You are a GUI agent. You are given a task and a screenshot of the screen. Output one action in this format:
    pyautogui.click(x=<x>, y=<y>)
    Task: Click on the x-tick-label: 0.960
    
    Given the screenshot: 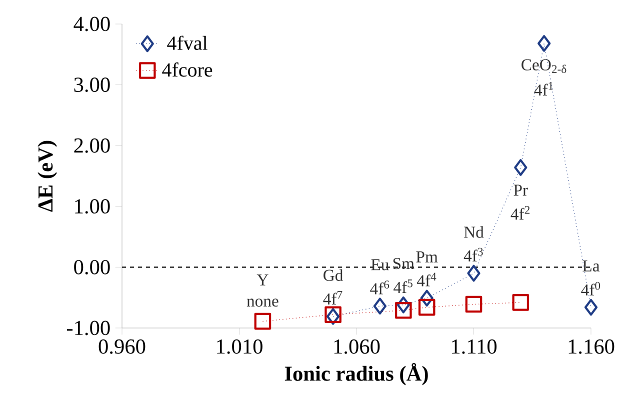 What is the action you would take?
    pyautogui.click(x=122, y=346)
    